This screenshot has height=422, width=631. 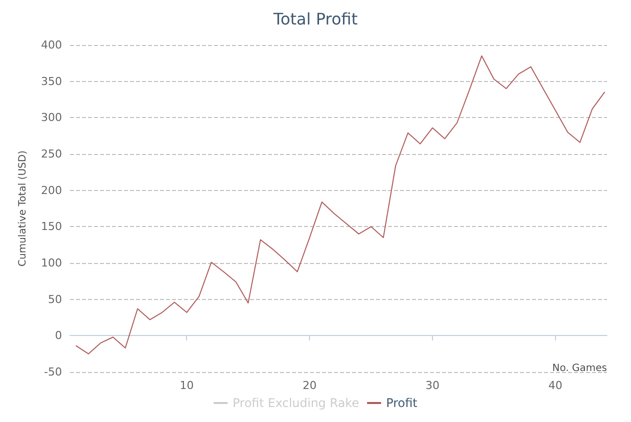 What do you see at coordinates (51, 45) in the screenshot?
I see `y-tick-label: 400` at bounding box center [51, 45].